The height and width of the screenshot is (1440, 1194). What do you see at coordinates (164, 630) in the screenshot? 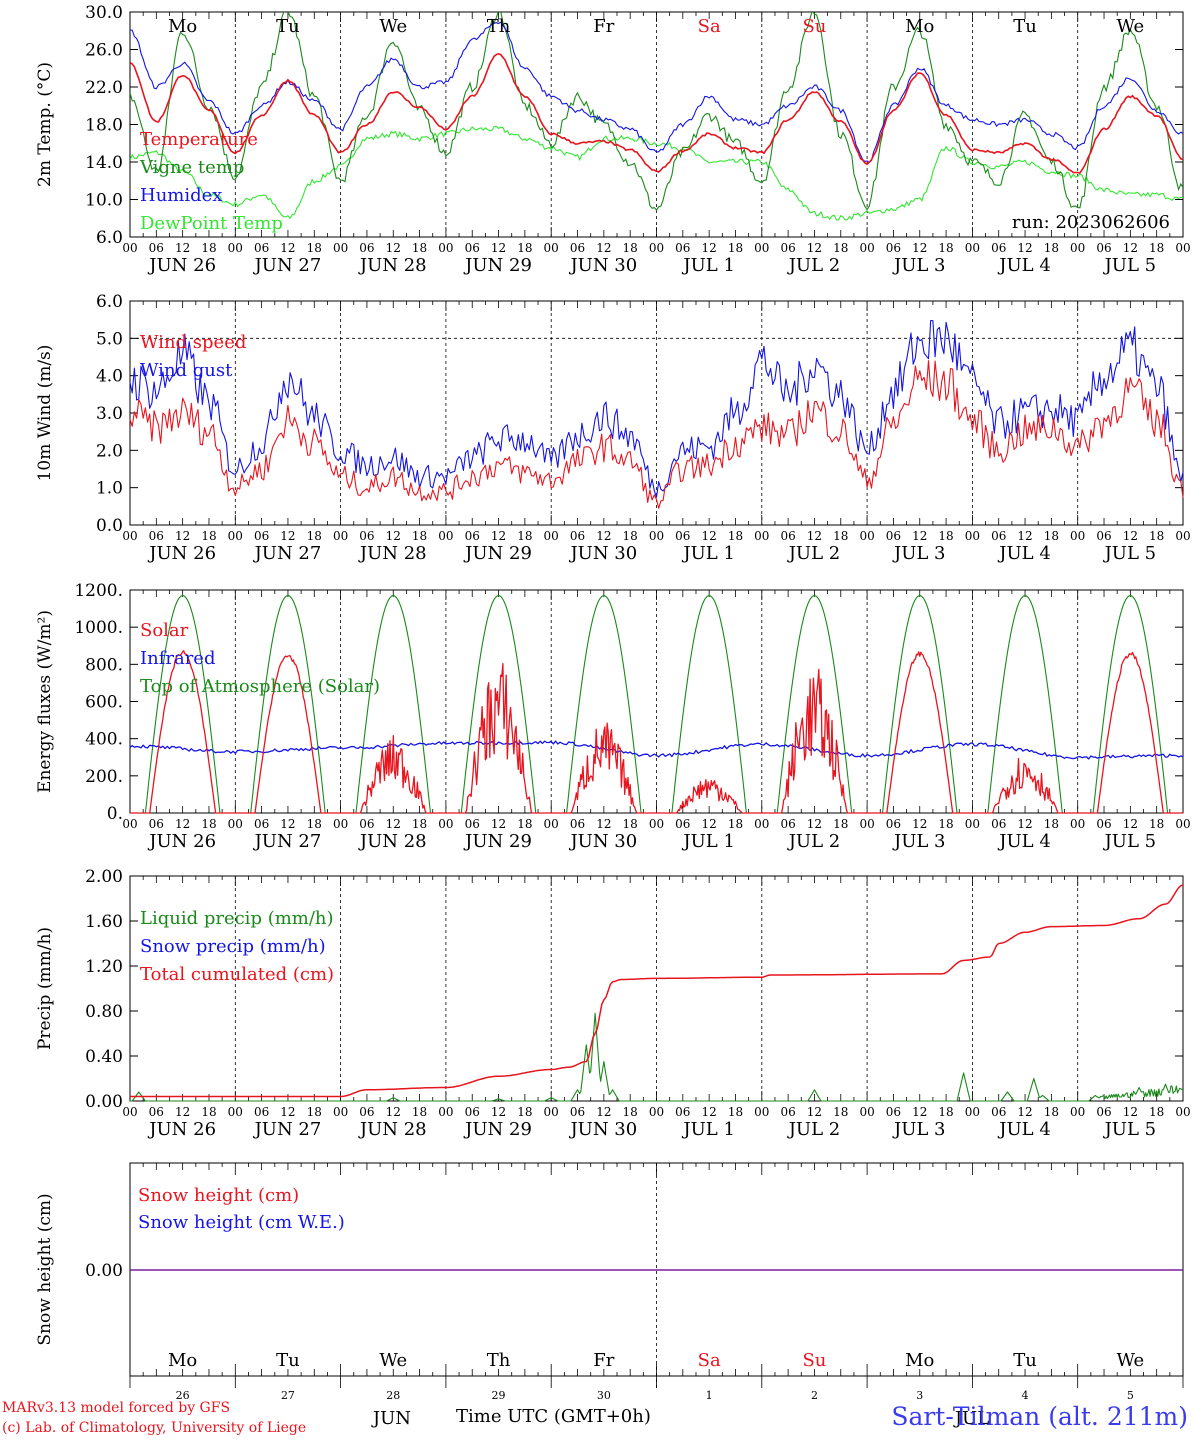
I see `legend-entry: Solar` at bounding box center [164, 630].